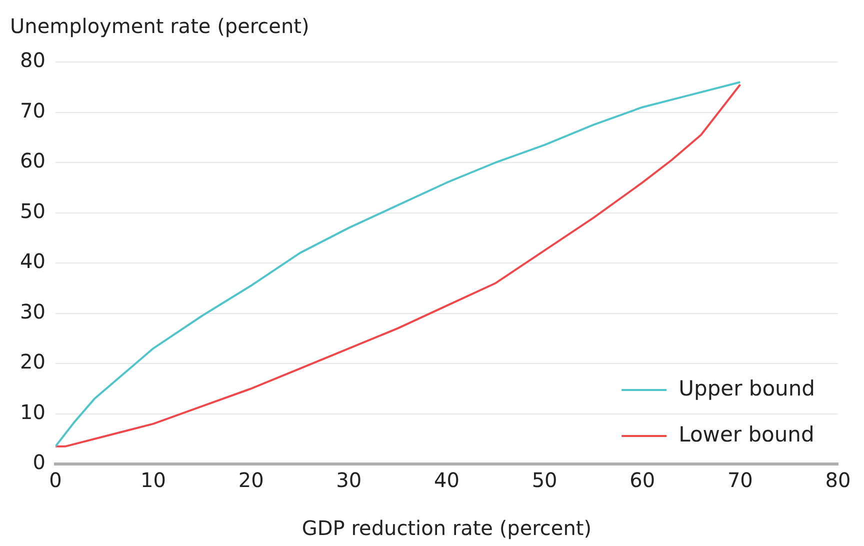 The width and height of the screenshot is (864, 546). What do you see at coordinates (746, 434) in the screenshot?
I see `legend-label: Lower bound` at bounding box center [746, 434].